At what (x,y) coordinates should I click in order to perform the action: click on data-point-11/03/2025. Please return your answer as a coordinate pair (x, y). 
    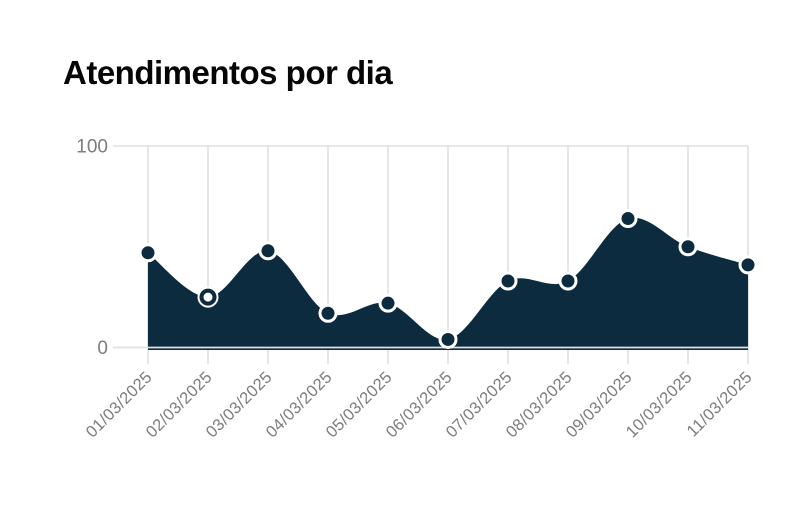
    Looking at the image, I should click on (748, 265).